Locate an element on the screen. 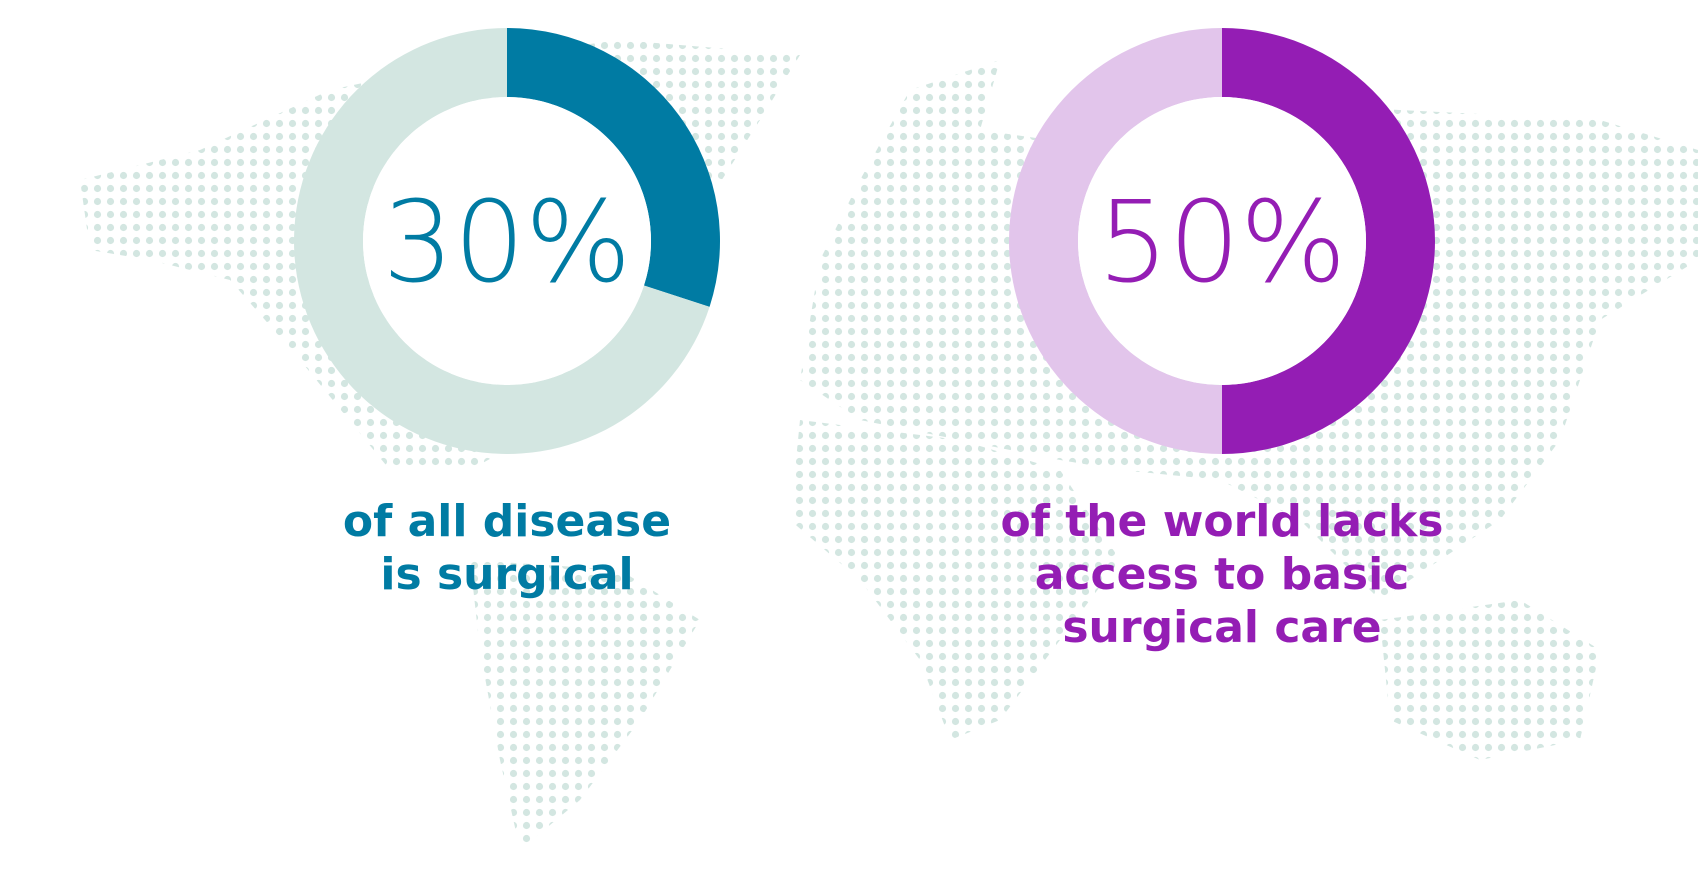 Image resolution: width=1698 pixels, height=878 pixels. caption-line: of the world lacks is located at coordinates (1222, 521).